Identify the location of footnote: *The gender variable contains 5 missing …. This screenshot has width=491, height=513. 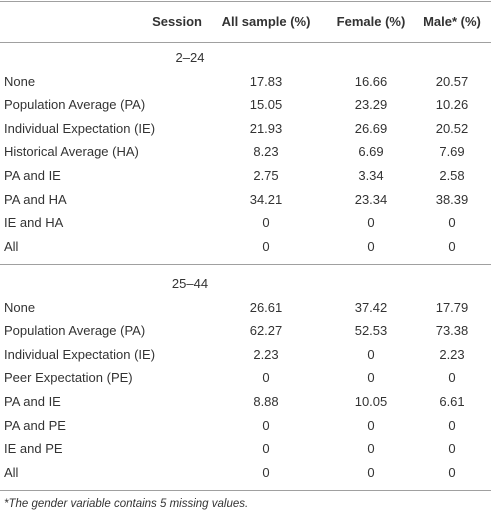
(126, 504).